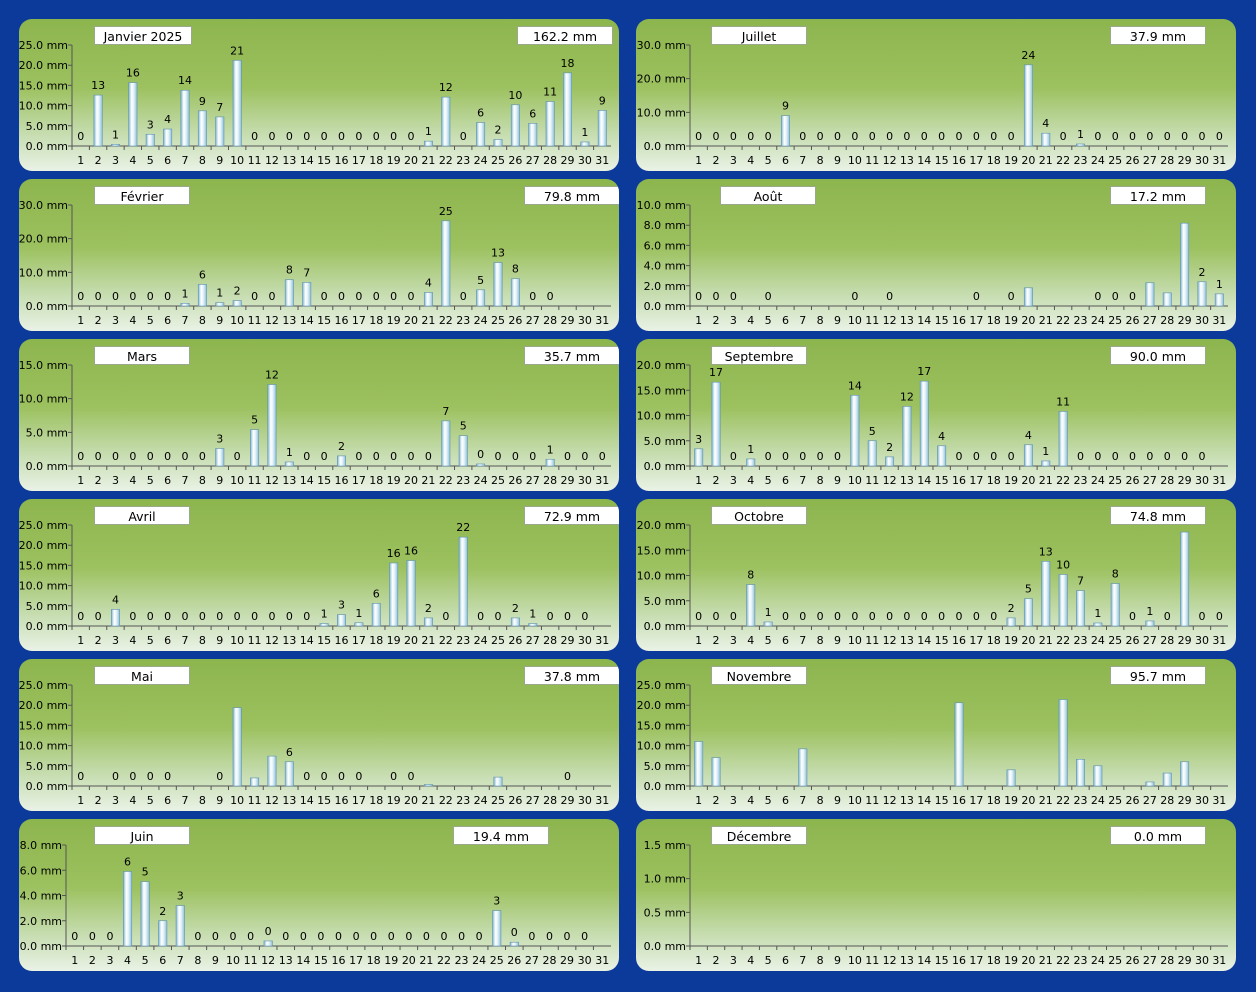 Image resolution: width=1256 pixels, height=992 pixels. Describe the element at coordinates (1158, 515) in the screenshot. I see `month-total: 74.8 mm` at that location.